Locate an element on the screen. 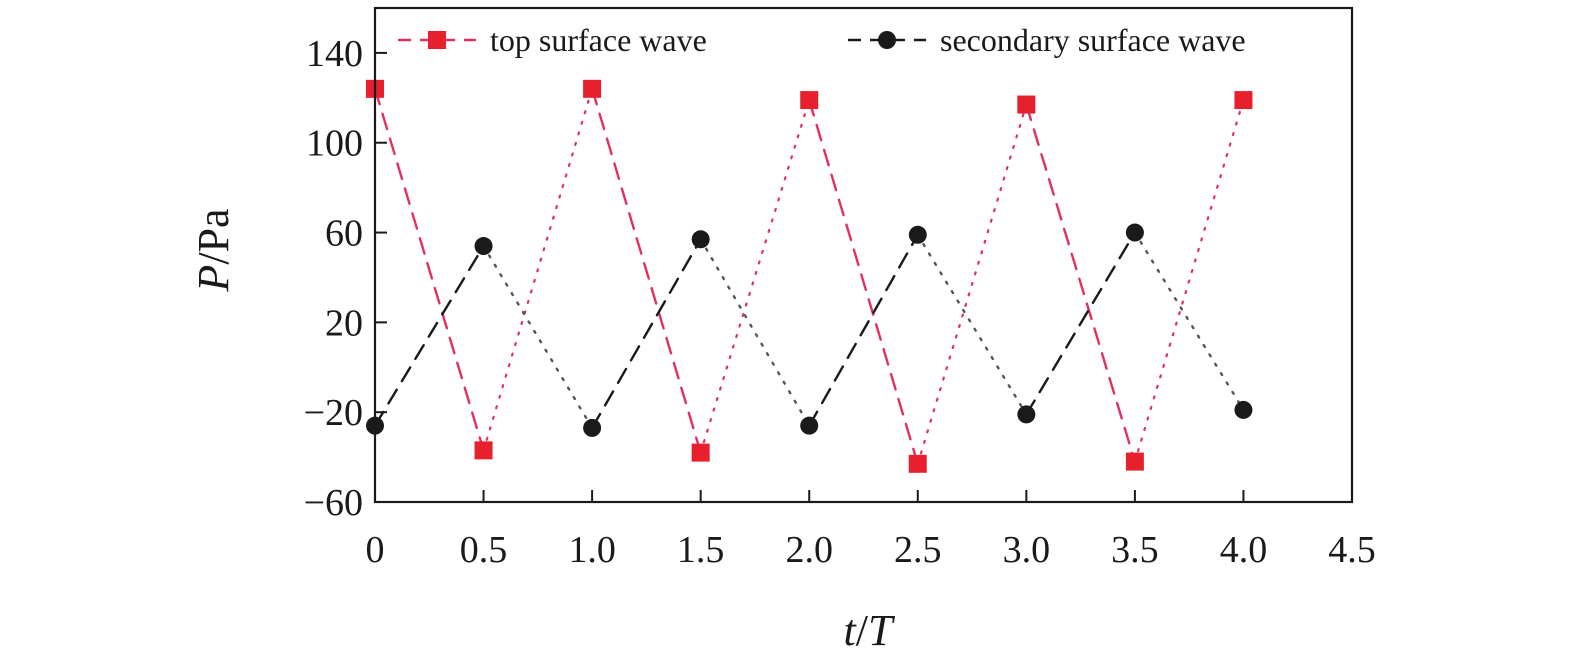 The width and height of the screenshot is (1575, 670). legend-label-secondary-surface-wave: secondary surface wave is located at coordinates (1093, 40).